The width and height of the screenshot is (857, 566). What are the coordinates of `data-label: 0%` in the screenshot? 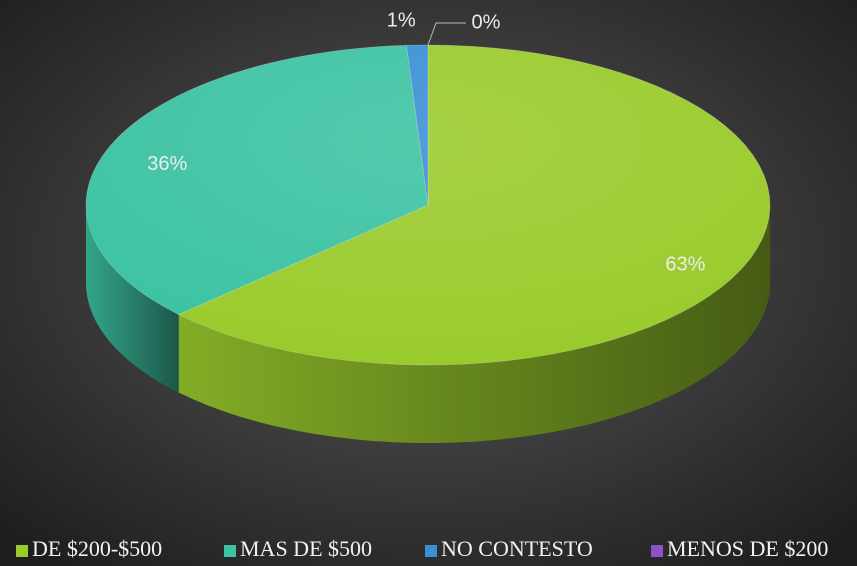 It's located at (486, 22).